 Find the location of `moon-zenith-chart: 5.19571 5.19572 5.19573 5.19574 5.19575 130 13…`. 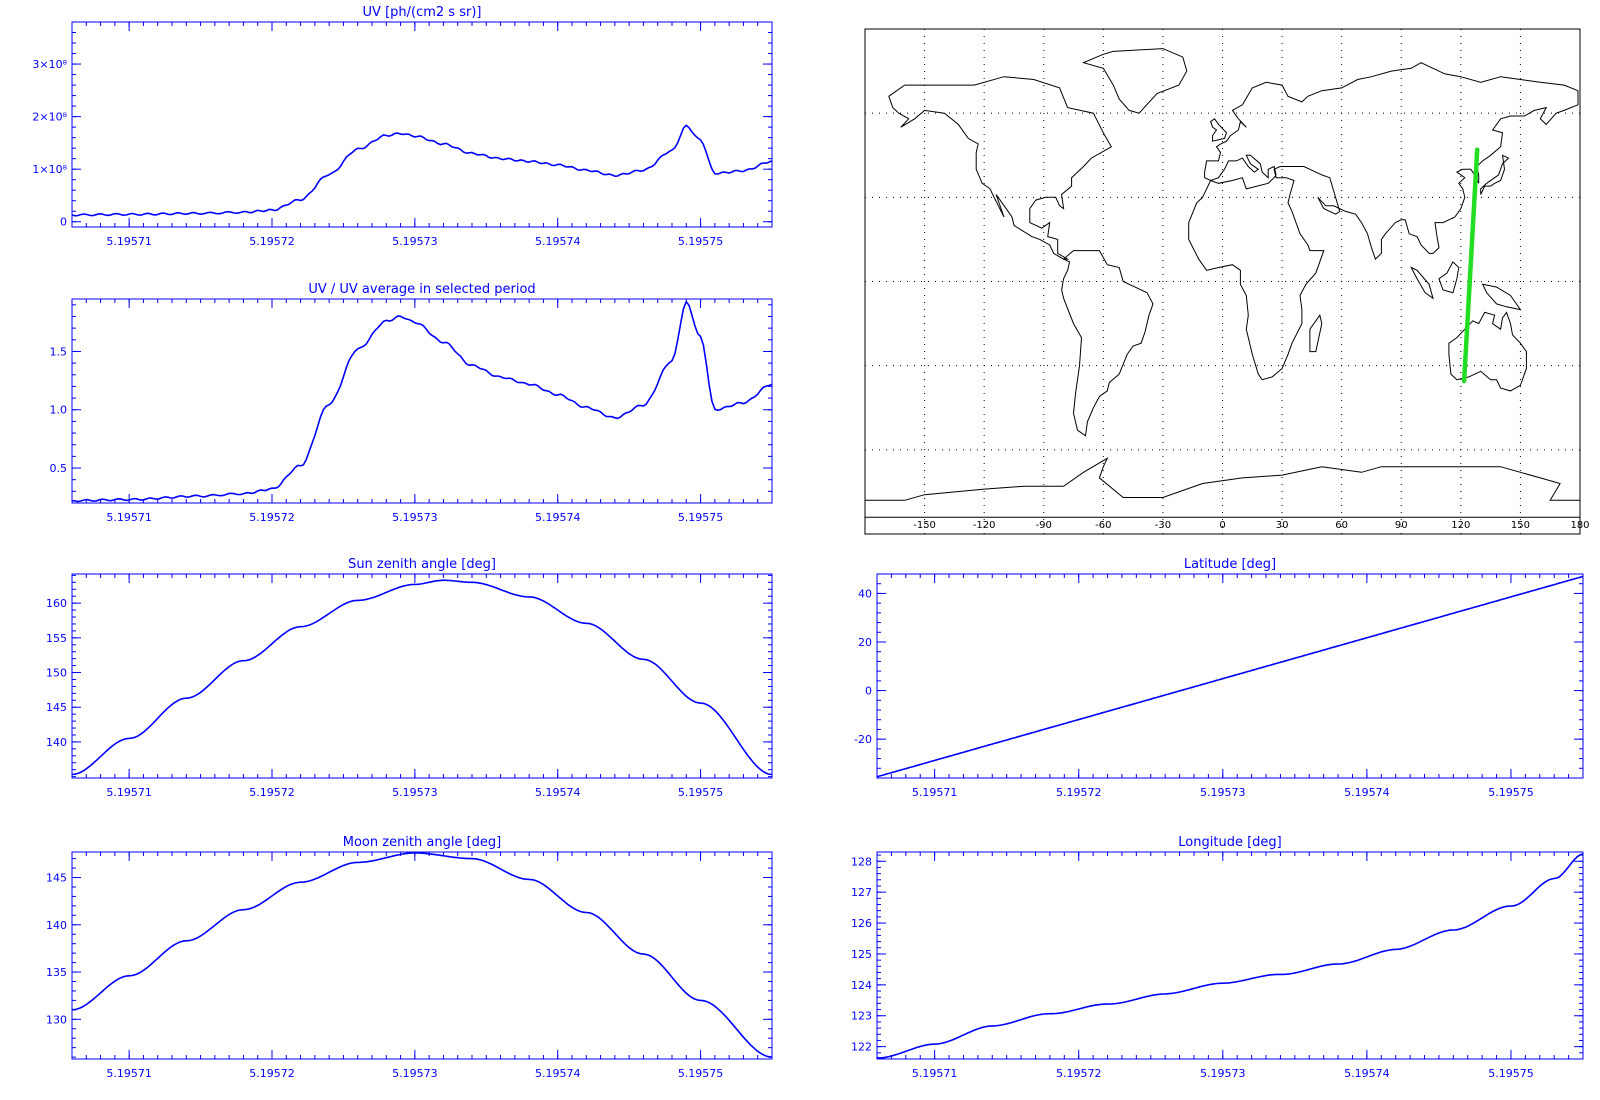

moon-zenith-chart: 5.19571 5.19572 5.19573 5.19574 5.19575 130 13… is located at coordinates (409, 957).